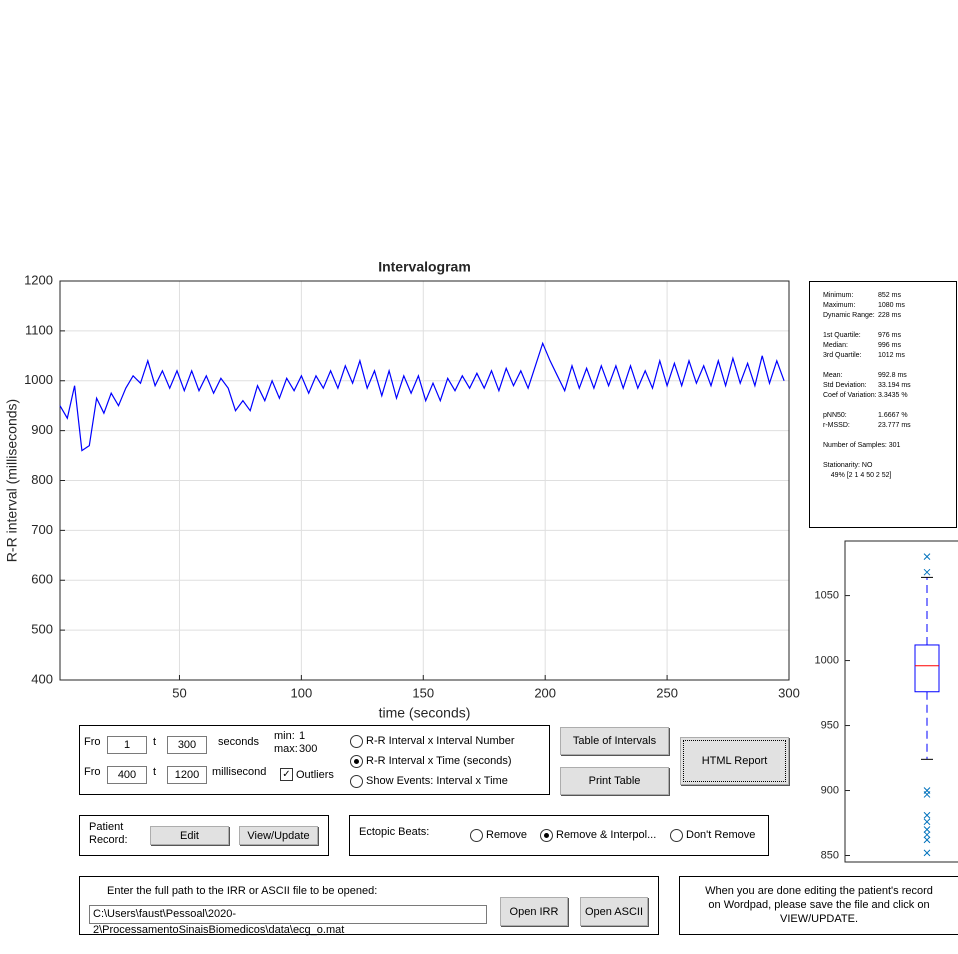  I want to click on y-tick-label: 600, so click(42, 579).